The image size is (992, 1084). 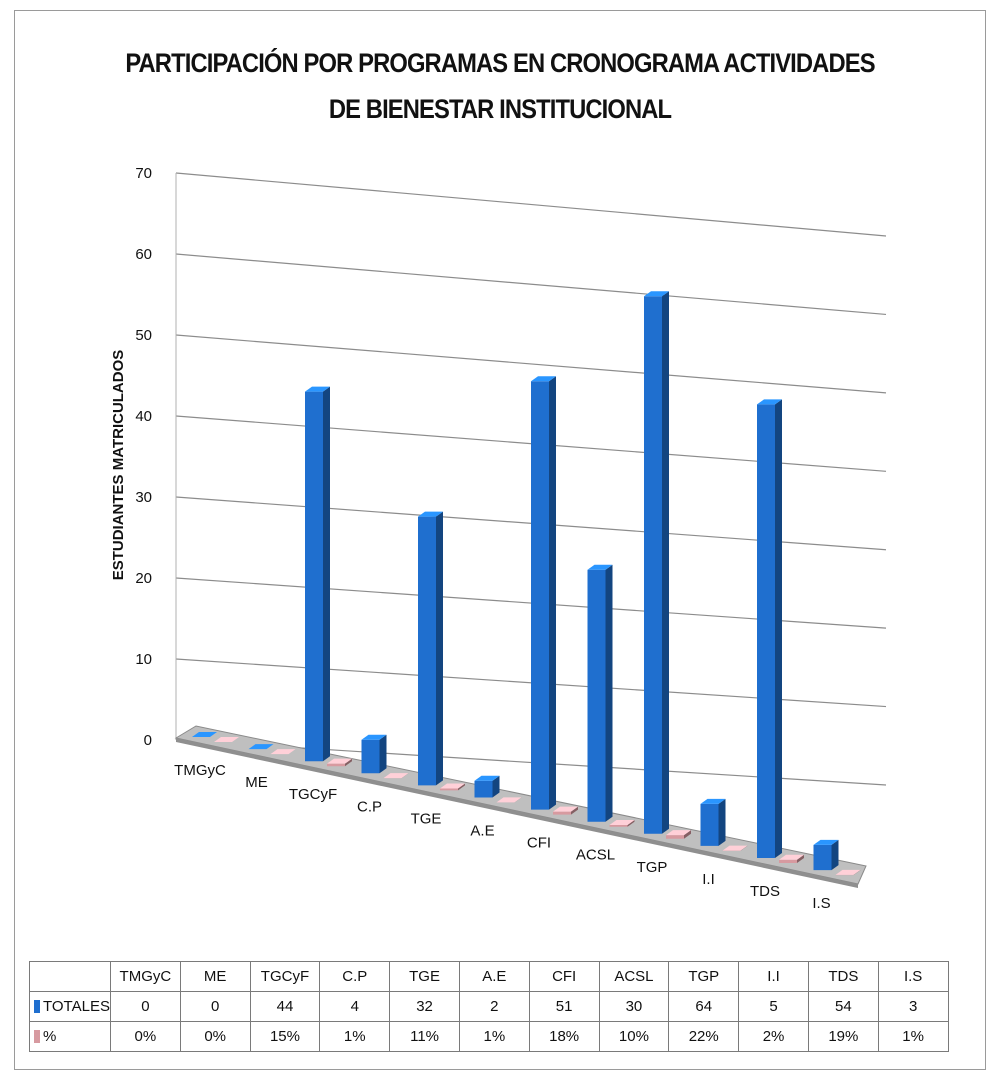 I want to click on table-cell: 2, so click(x=494, y=1006).